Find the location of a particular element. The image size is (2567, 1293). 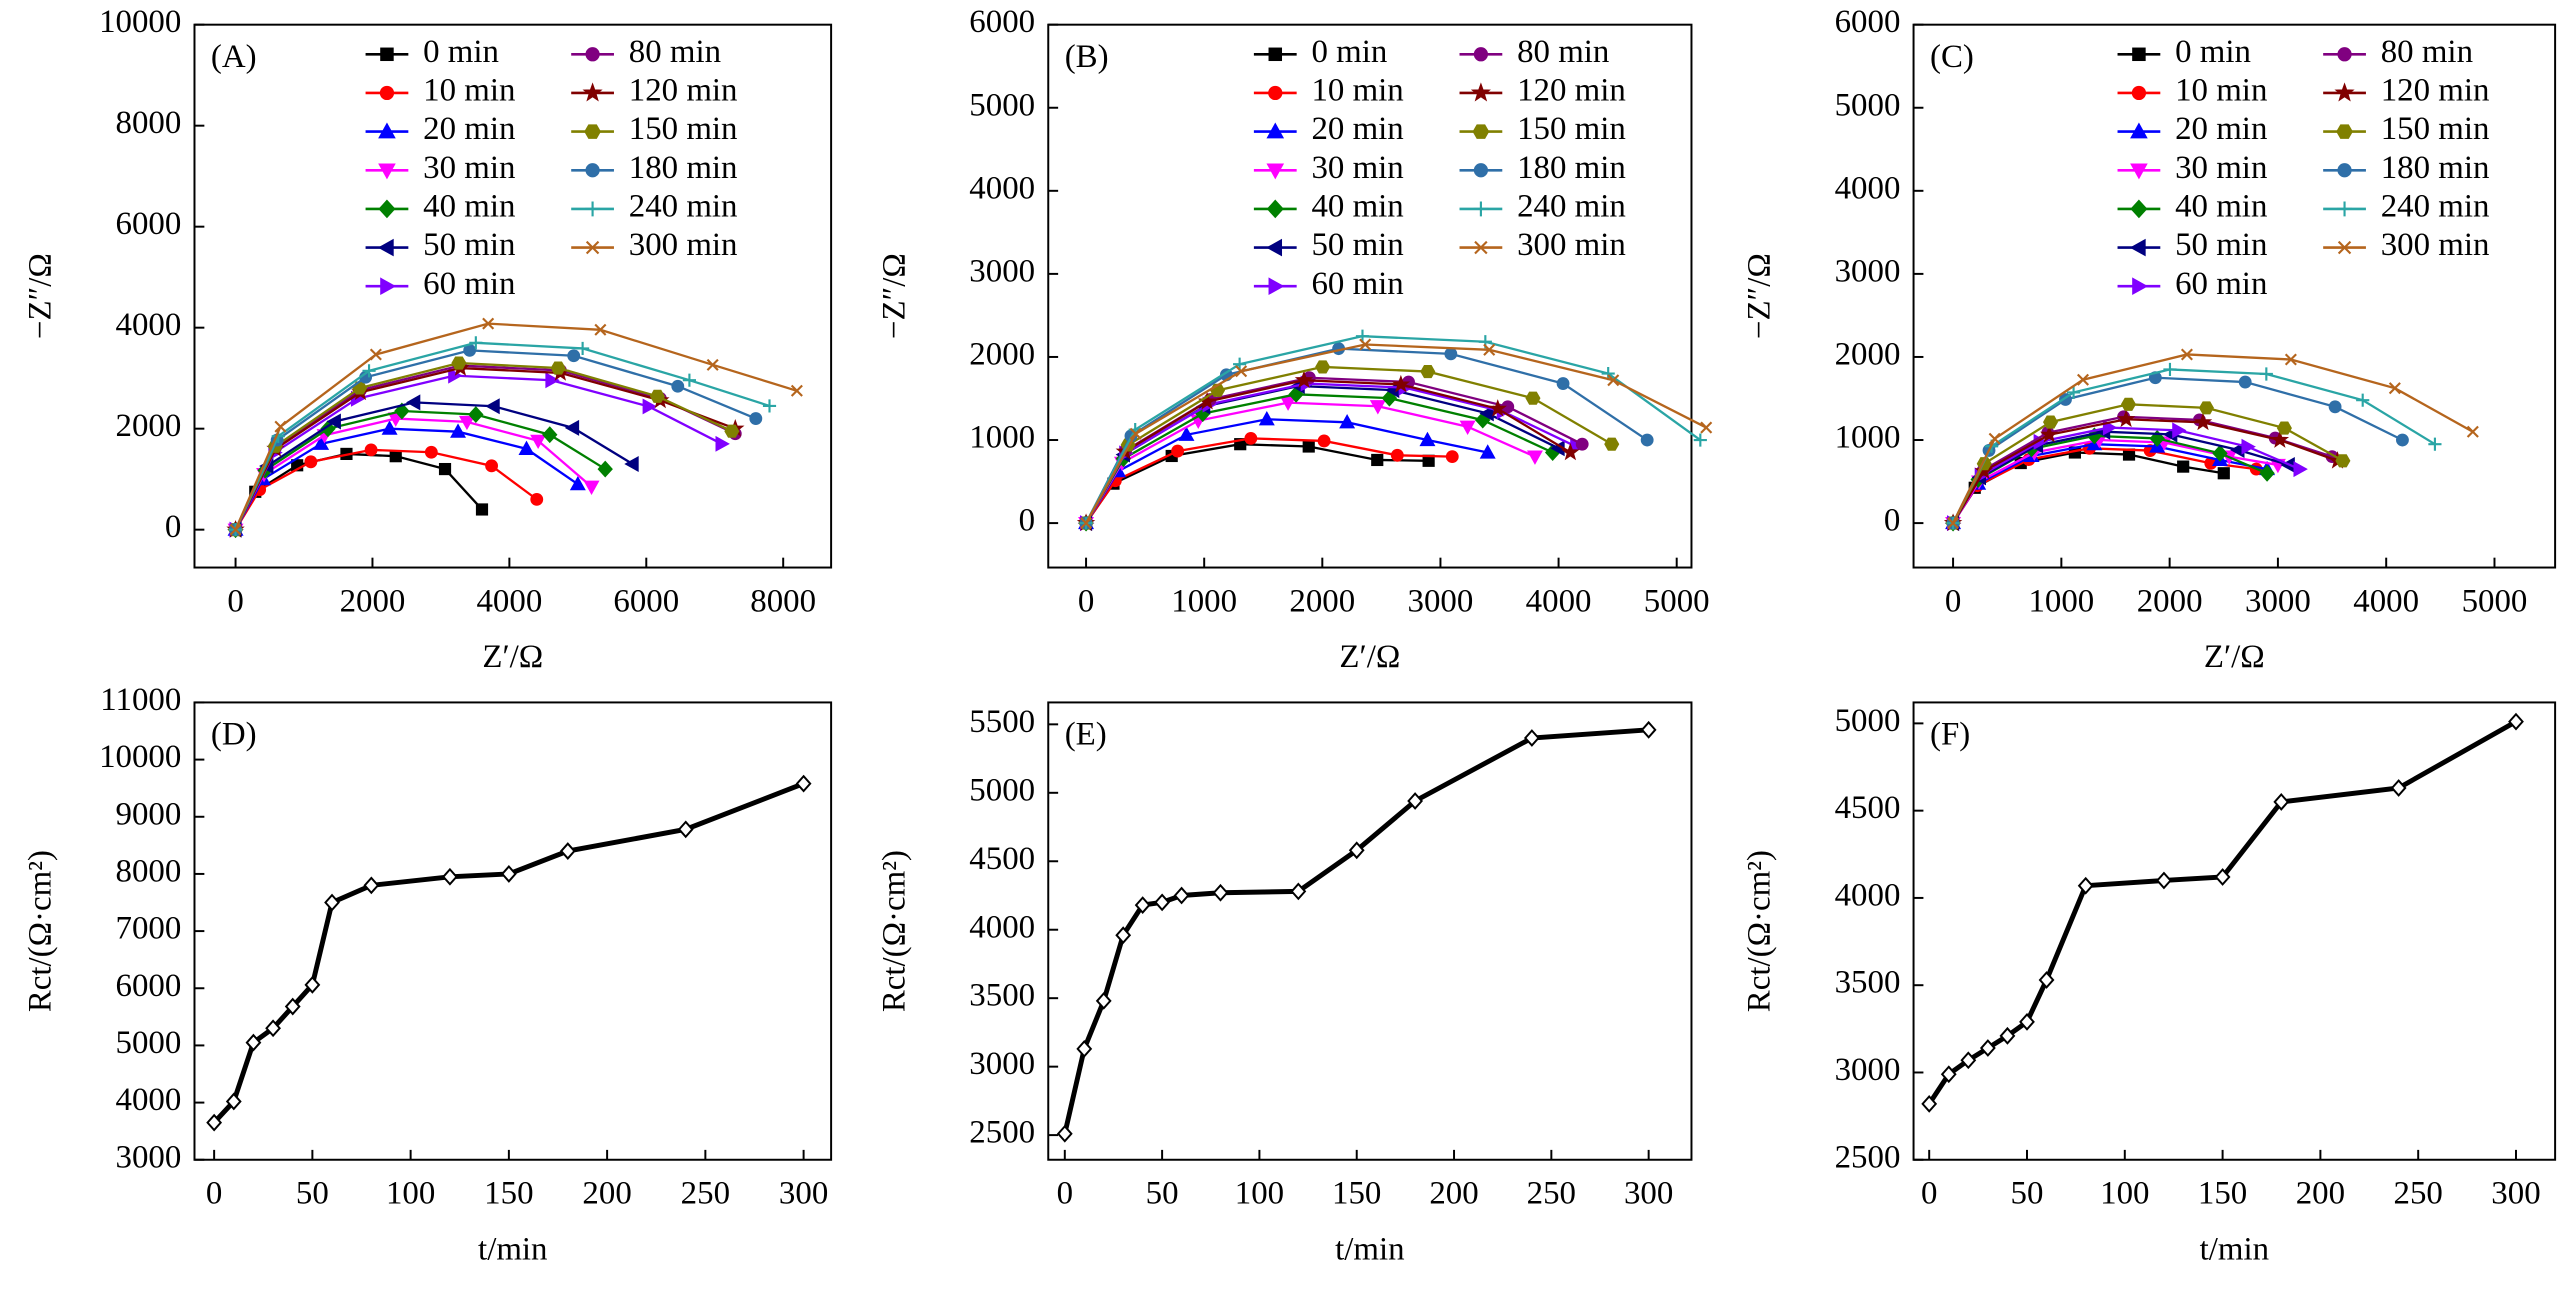

legend-label: 20 min is located at coordinates (2221, 129).